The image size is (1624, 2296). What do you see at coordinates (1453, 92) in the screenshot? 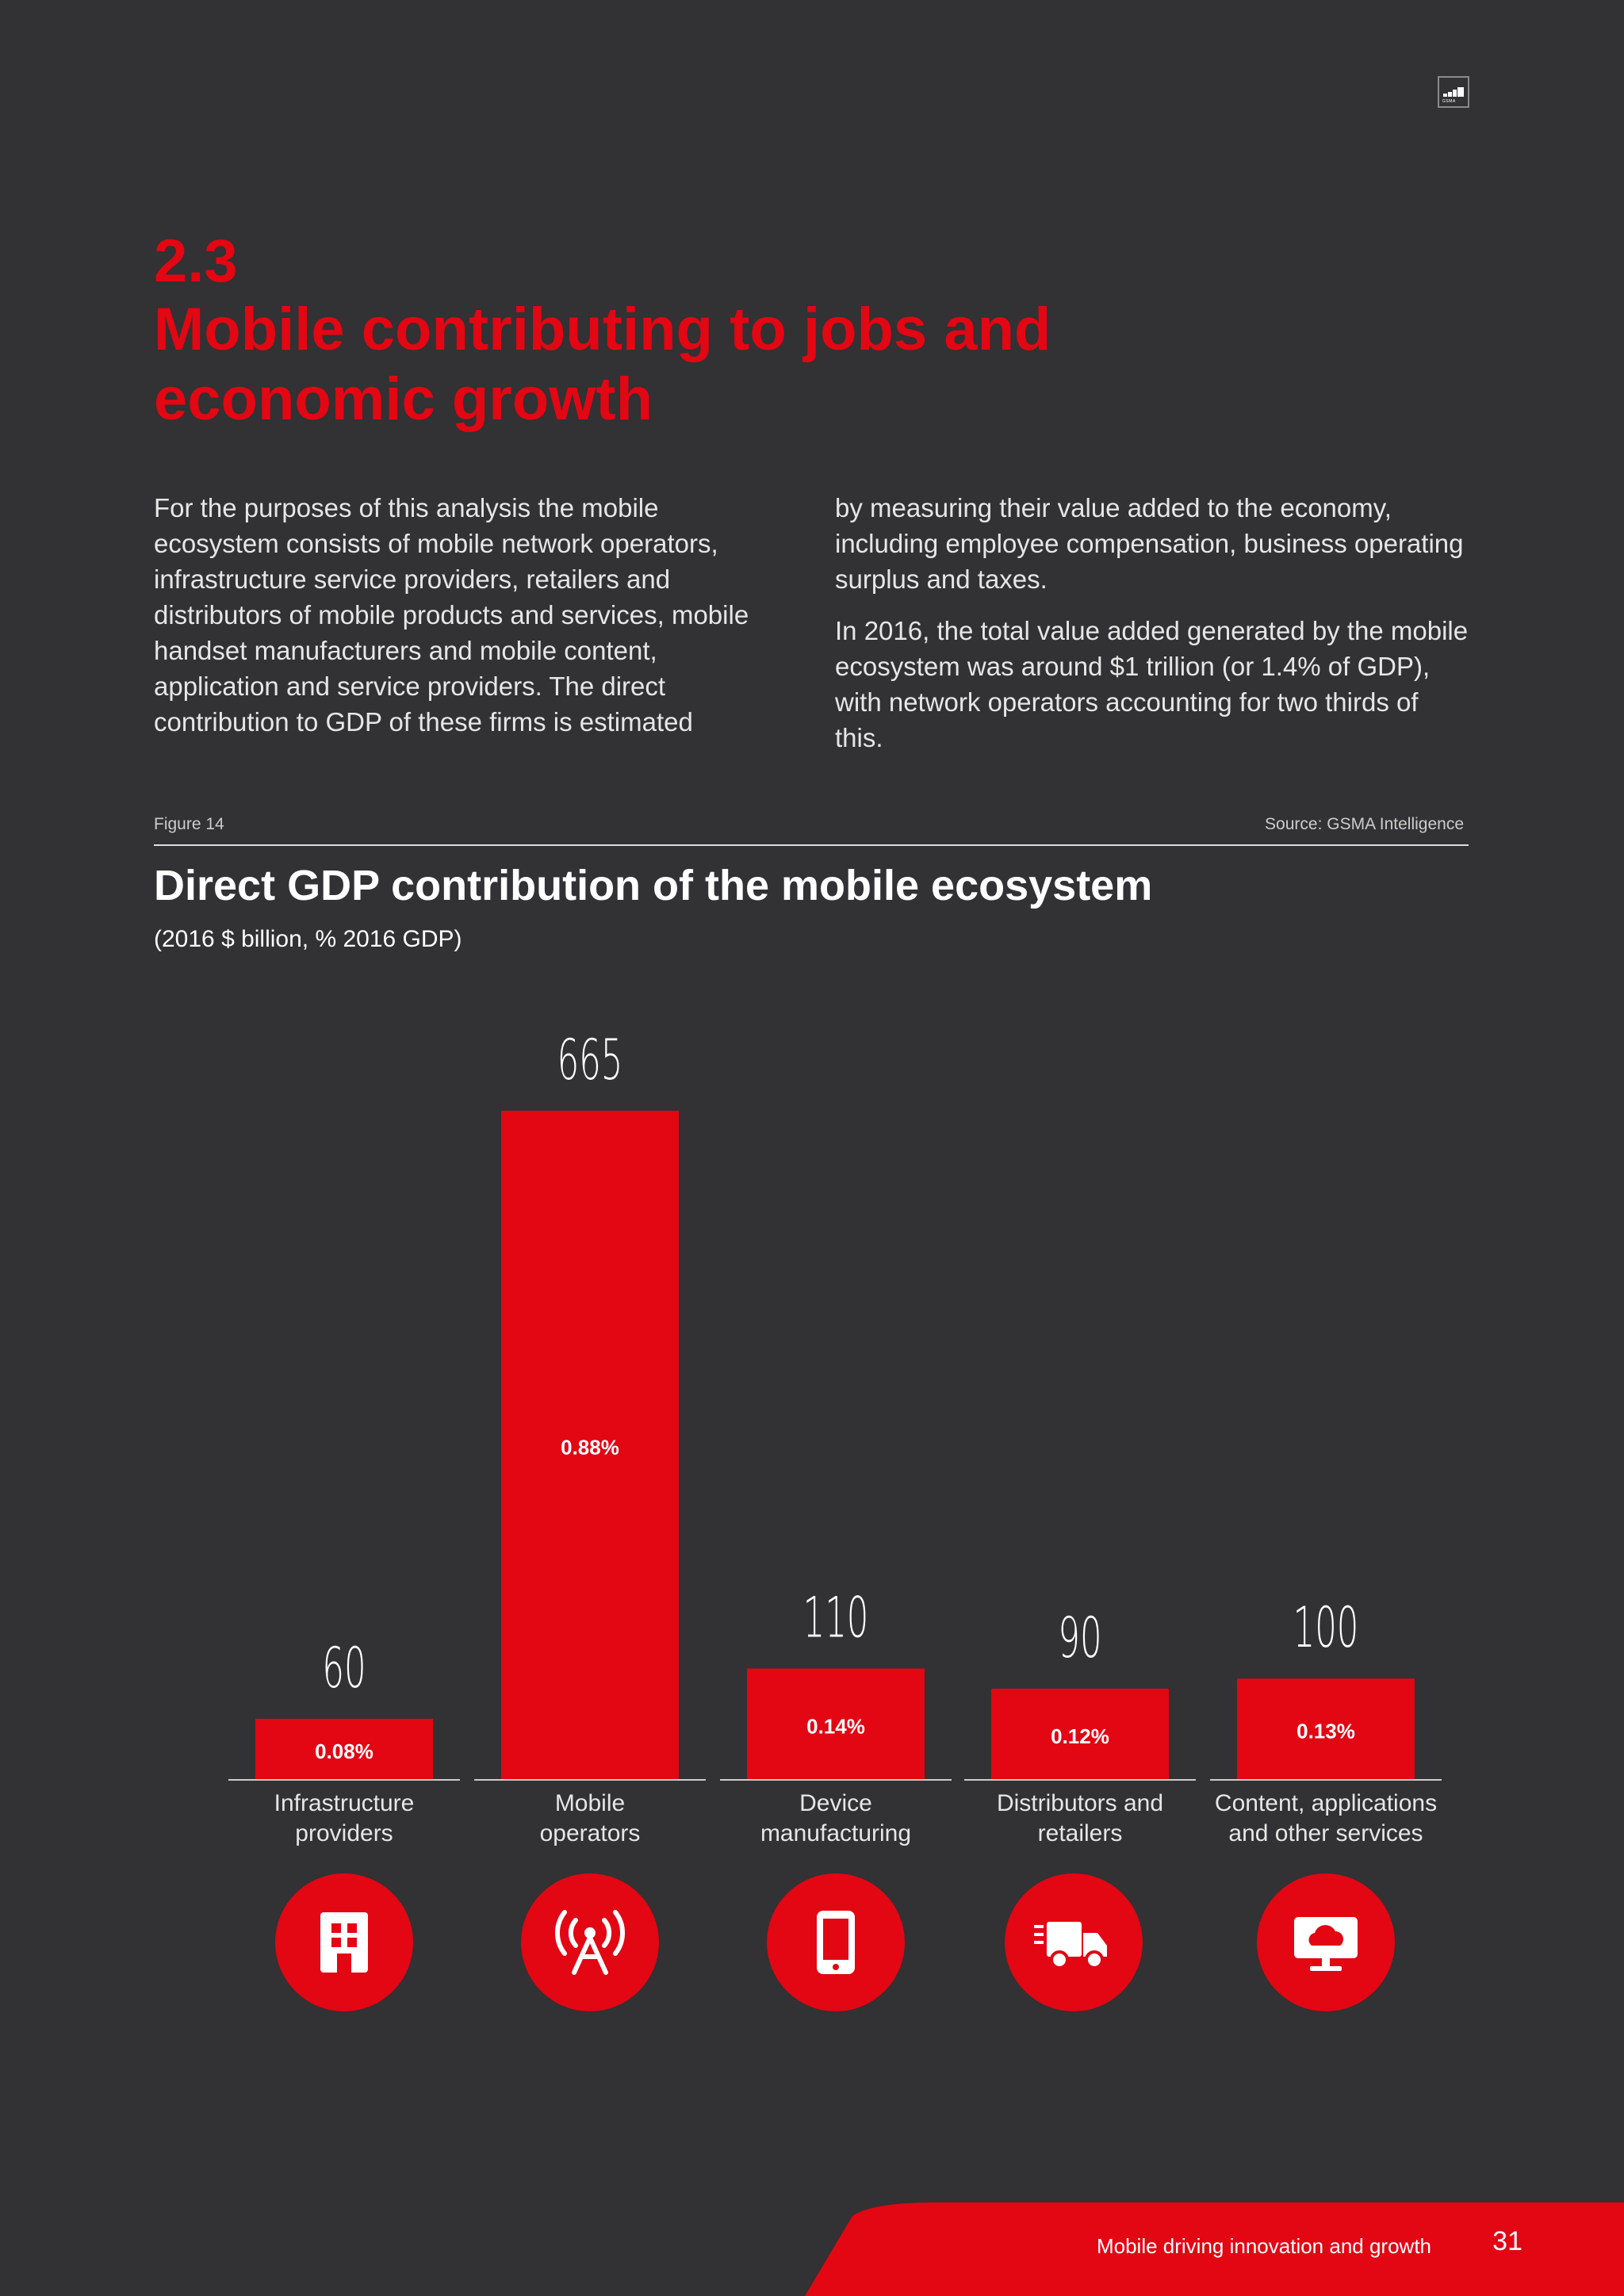
I see `gsma-logo: GSMA` at bounding box center [1453, 92].